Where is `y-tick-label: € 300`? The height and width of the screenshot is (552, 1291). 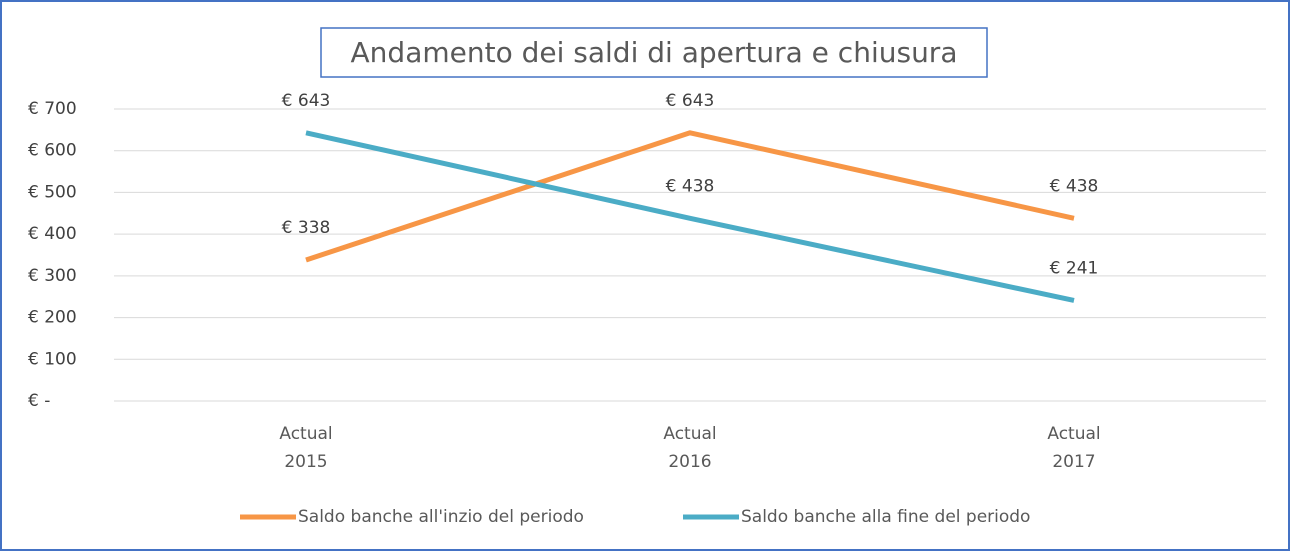
y-tick-label: € 300 is located at coordinates (52, 276).